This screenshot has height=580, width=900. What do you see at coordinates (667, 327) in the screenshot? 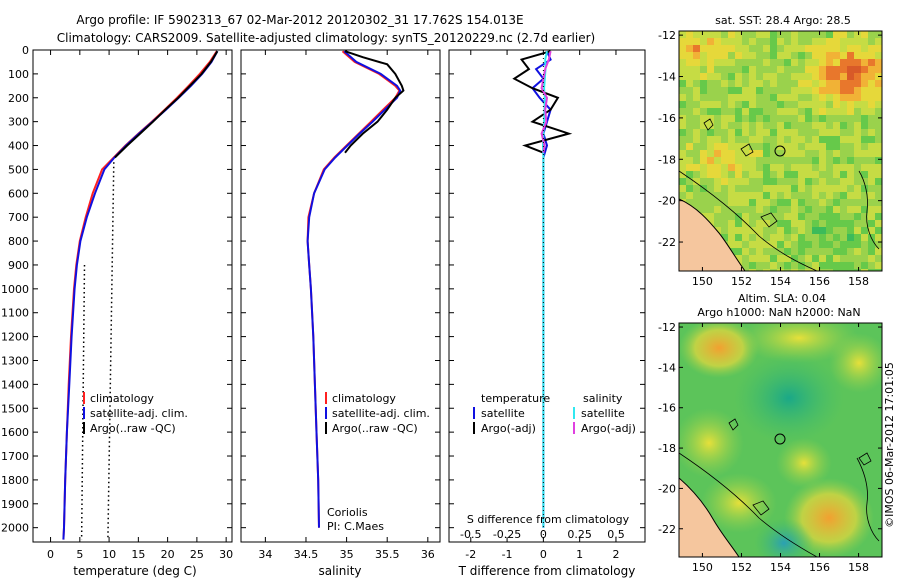
I see `map-y-tick-label: -12` at bounding box center [667, 327].